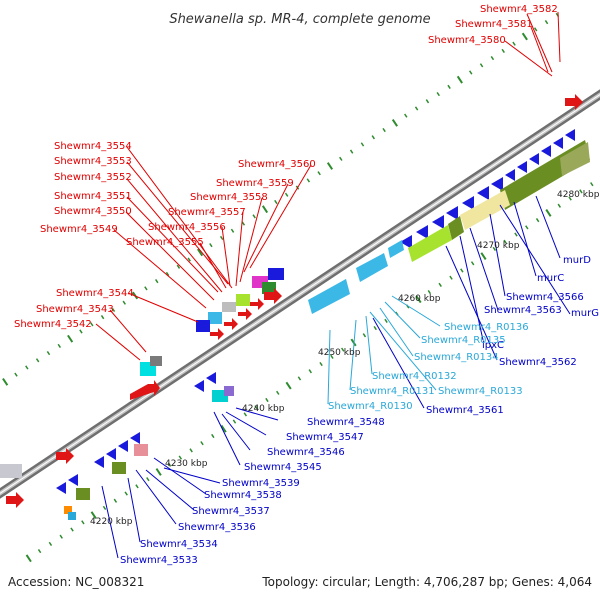 Image resolution: width=600 pixels, height=600 pixels. I want to click on gene-label: Shewmr4_3547, so click(325, 437).